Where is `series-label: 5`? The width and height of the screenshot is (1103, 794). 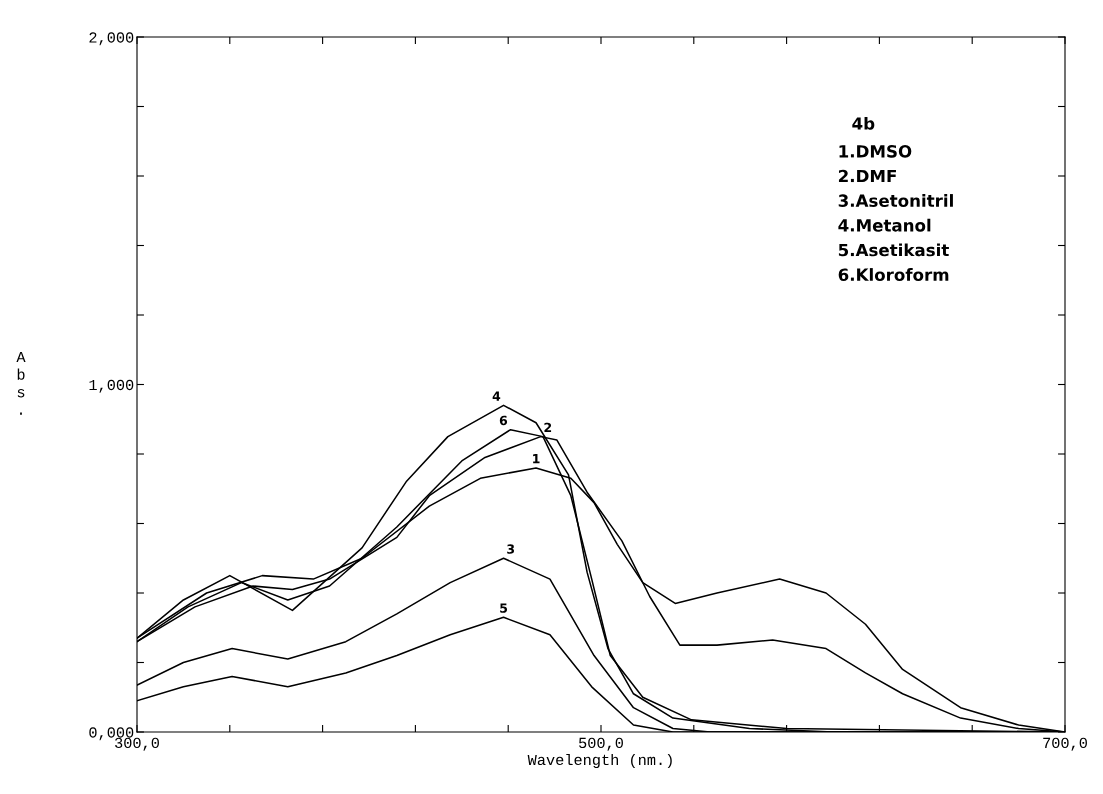
series-label: 5 is located at coordinates (504, 608).